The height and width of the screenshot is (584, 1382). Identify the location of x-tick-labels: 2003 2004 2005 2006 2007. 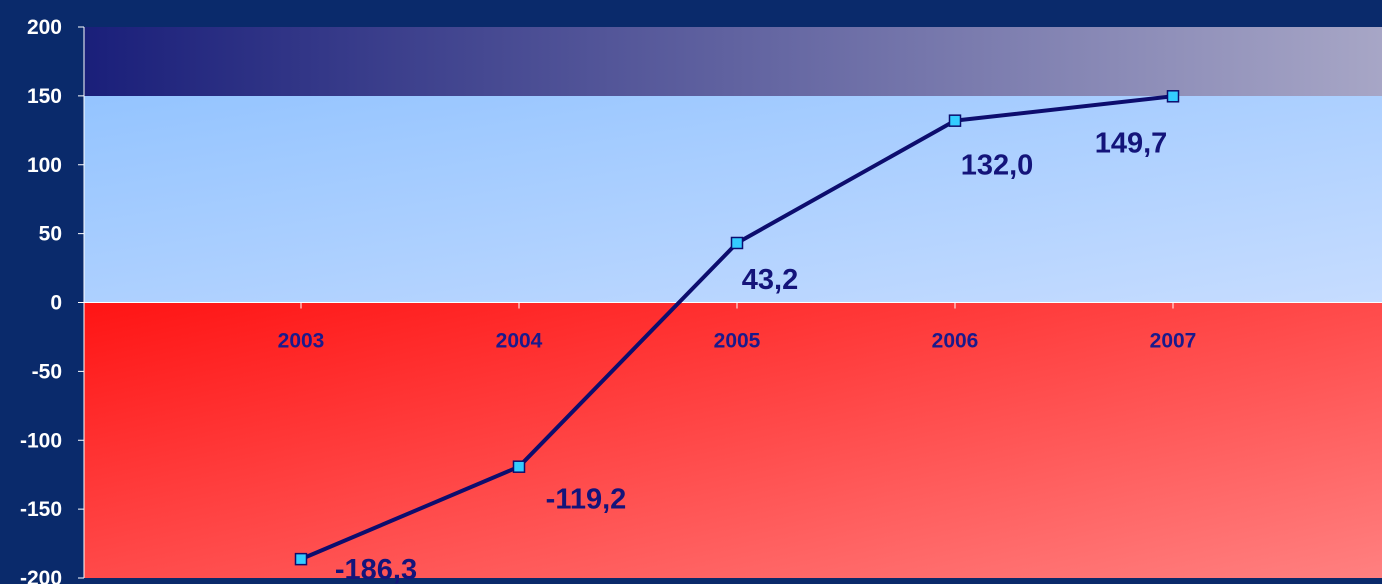
(737, 327).